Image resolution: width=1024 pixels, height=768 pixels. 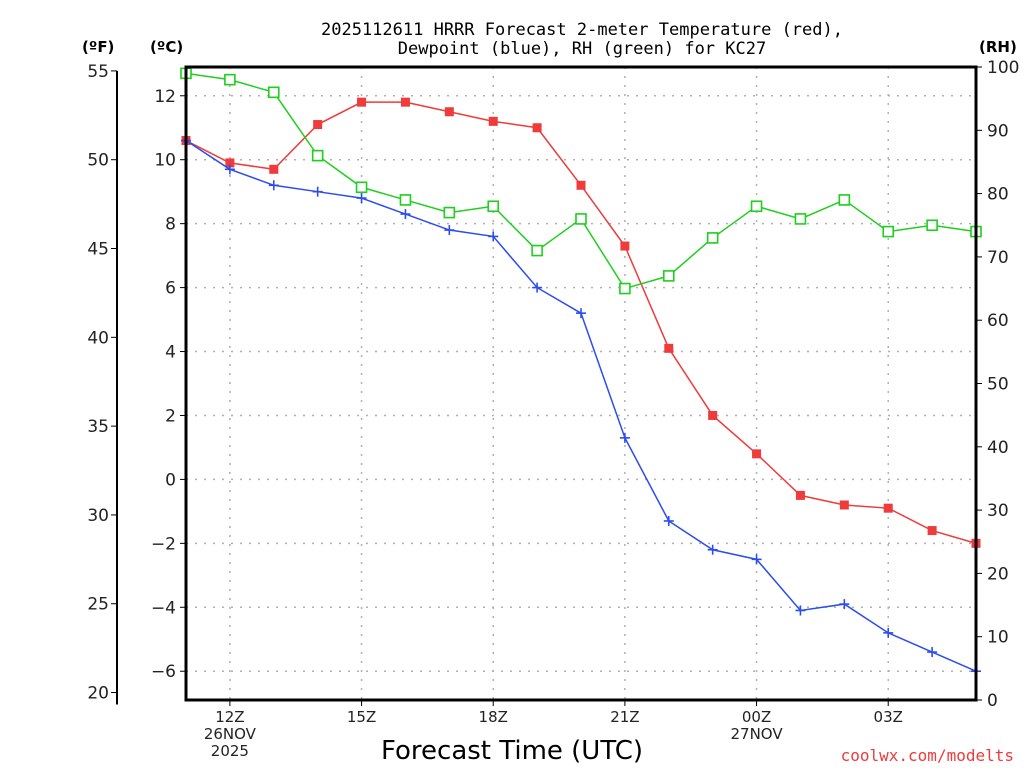 What do you see at coordinates (170, 289) in the screenshot?
I see `celsius-tick-label: 6` at bounding box center [170, 289].